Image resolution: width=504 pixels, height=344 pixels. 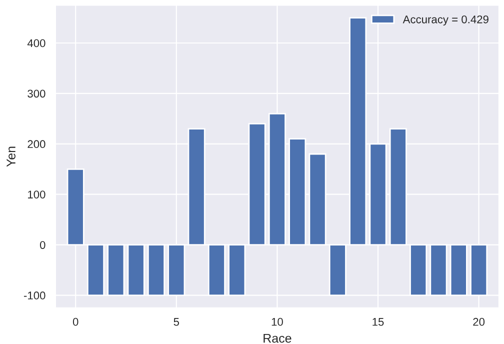 I want to click on y-tick-label: -100, so click(x=35, y=296).